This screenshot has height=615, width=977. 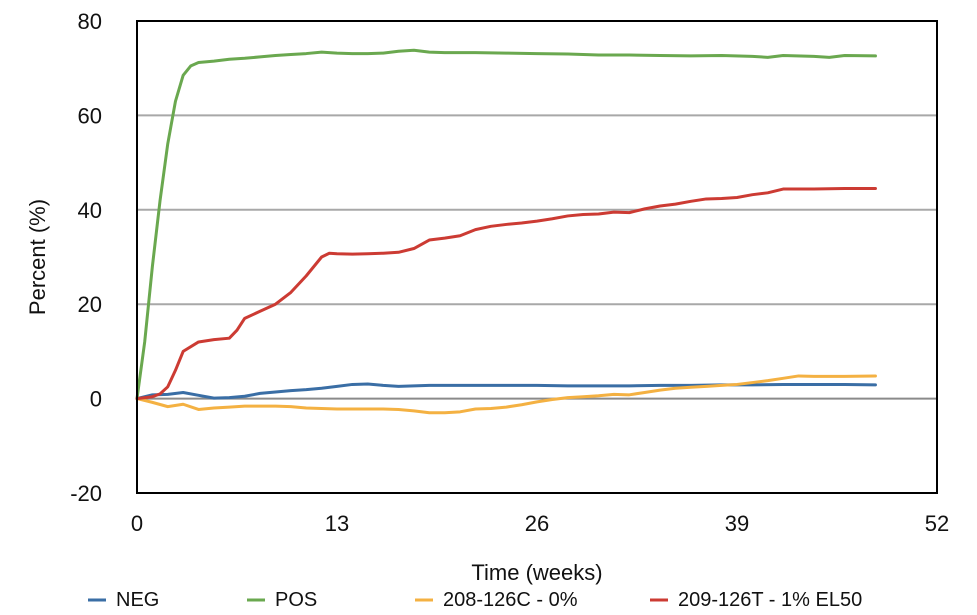 What do you see at coordinates (937, 523) in the screenshot?
I see `x-tick-label: 52` at bounding box center [937, 523].